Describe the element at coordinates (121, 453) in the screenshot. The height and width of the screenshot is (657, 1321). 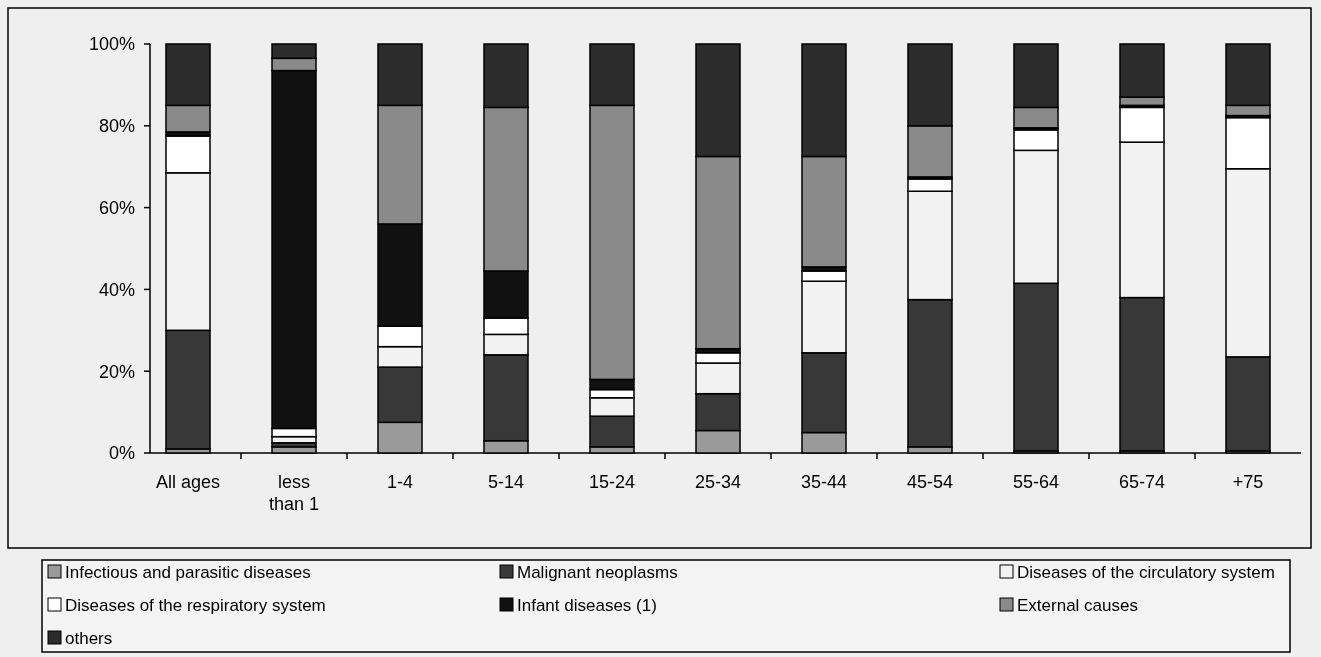
I see `y-tick-label: 0%` at that location.